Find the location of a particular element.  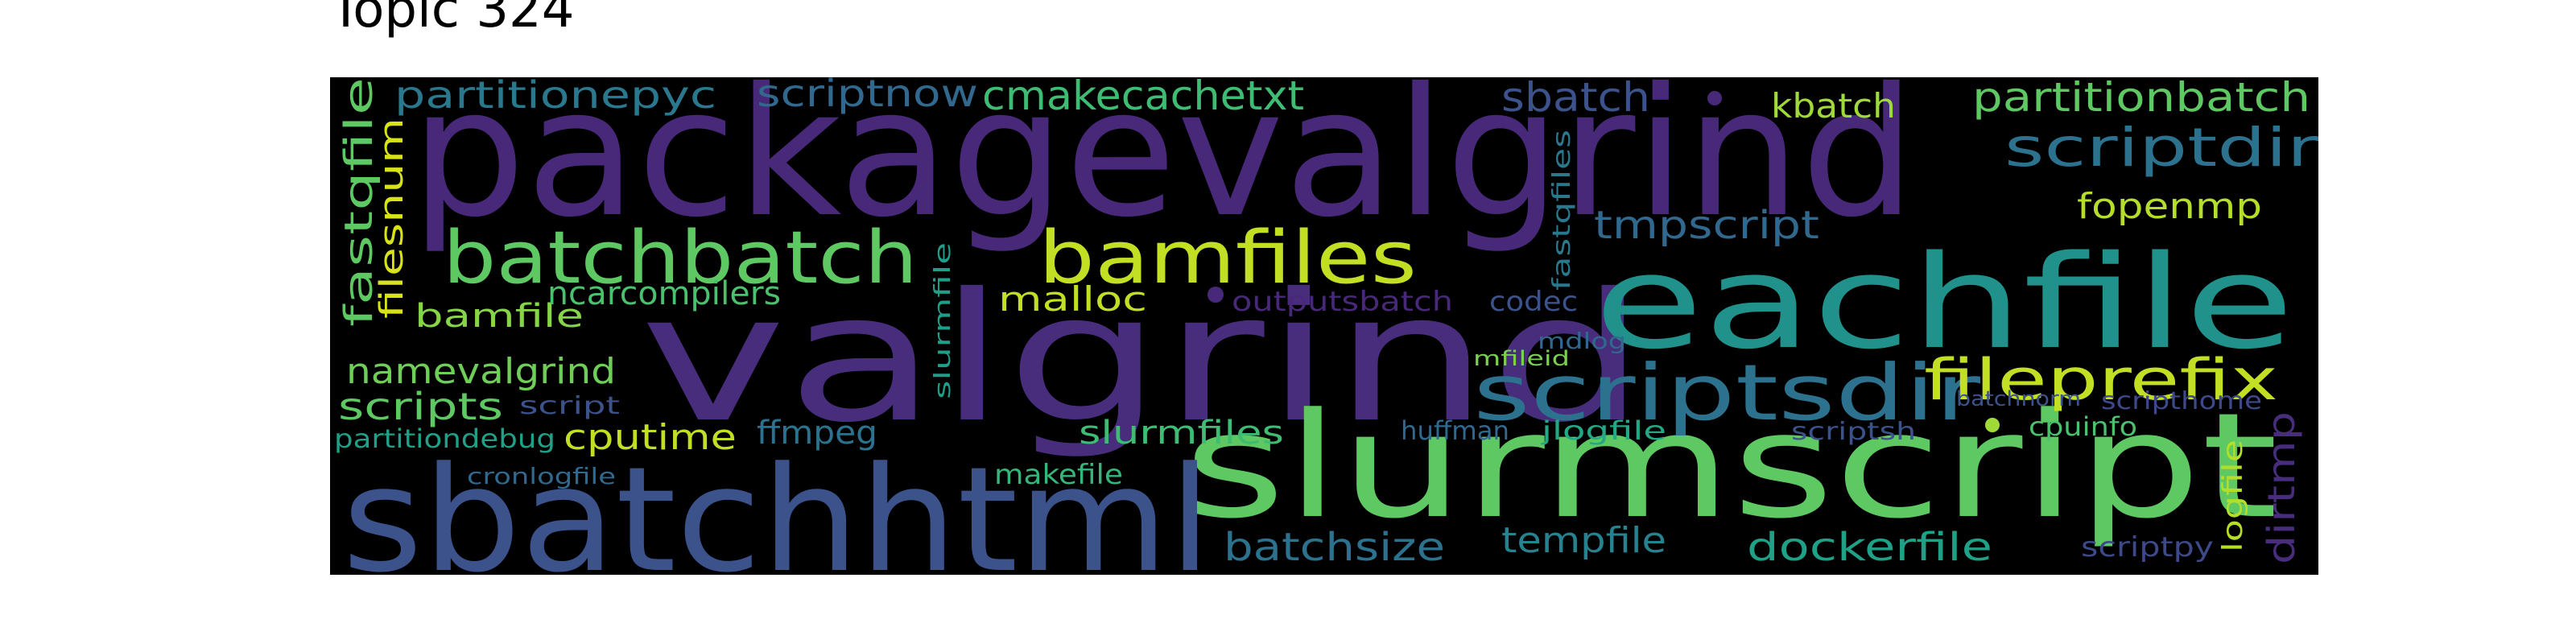

cloud-word-codec: codec is located at coordinates (1533, 302).